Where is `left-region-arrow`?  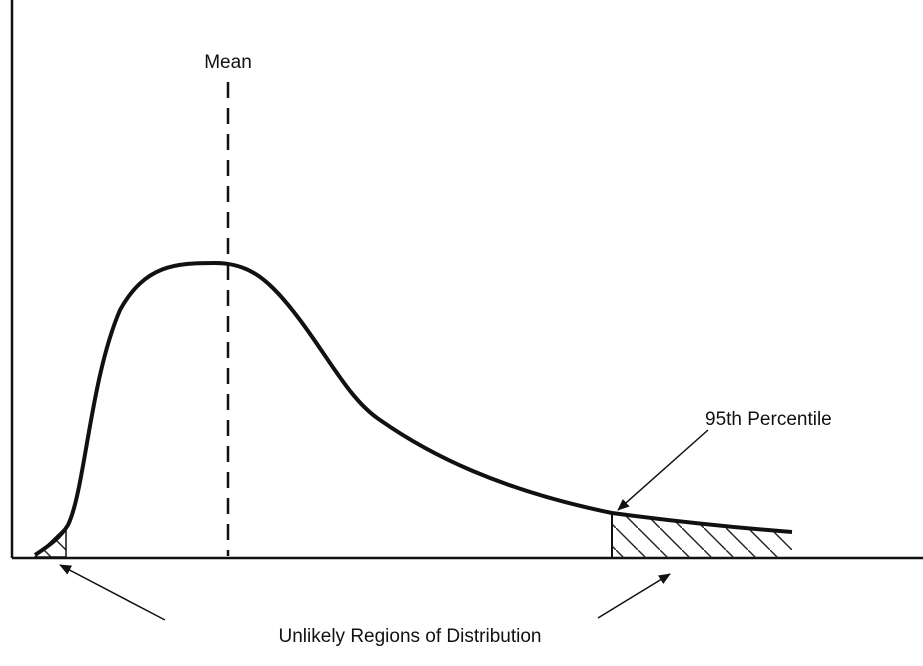 left-region-arrow is located at coordinates (112, 592).